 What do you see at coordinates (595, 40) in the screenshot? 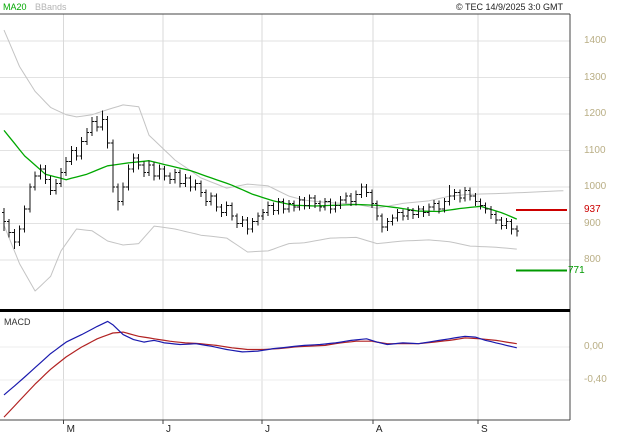
I see `price-axis-tick-label: 1400` at bounding box center [595, 40].